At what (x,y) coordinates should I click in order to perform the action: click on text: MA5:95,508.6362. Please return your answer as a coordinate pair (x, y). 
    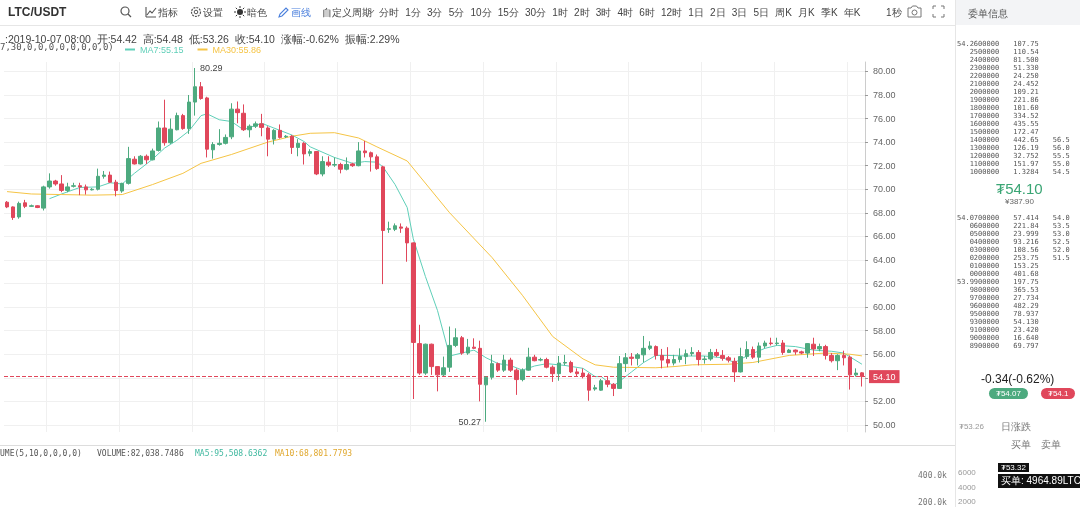
    Looking at the image, I should click on (231, 453).